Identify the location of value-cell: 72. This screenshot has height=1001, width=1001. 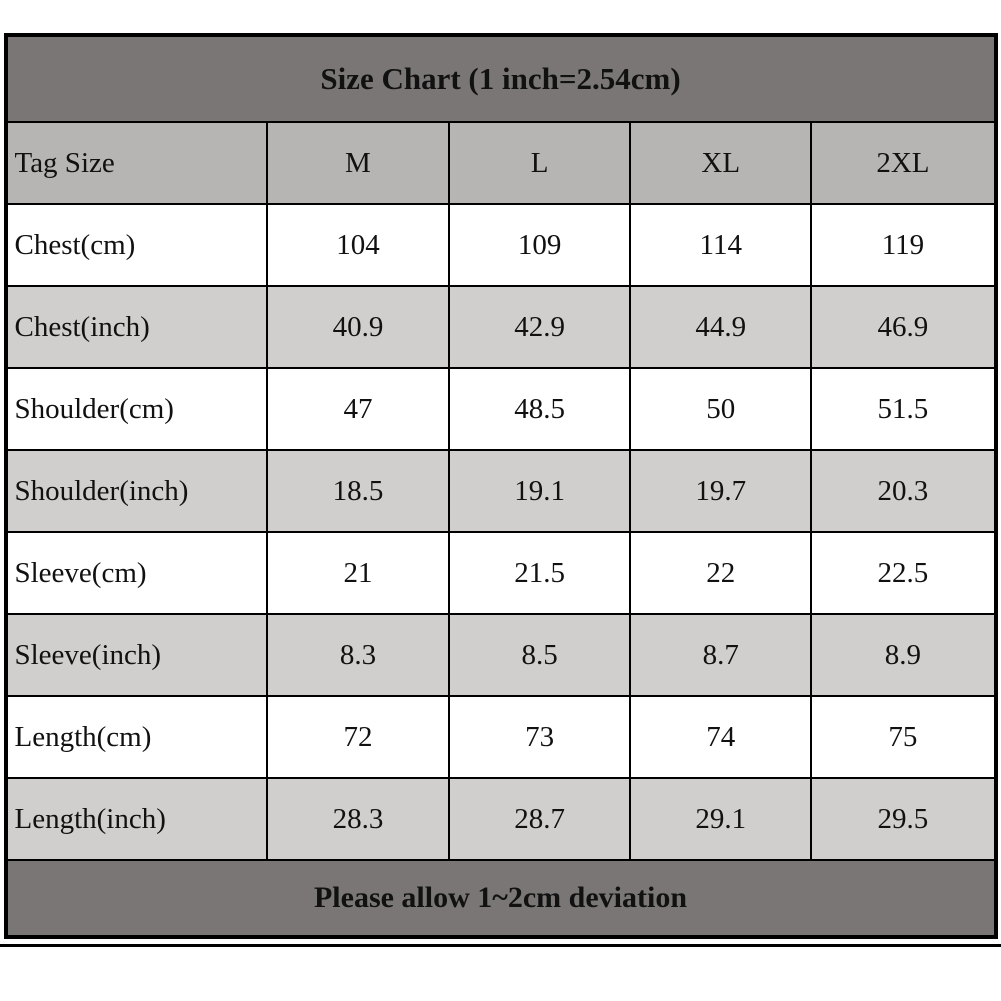
(358, 737).